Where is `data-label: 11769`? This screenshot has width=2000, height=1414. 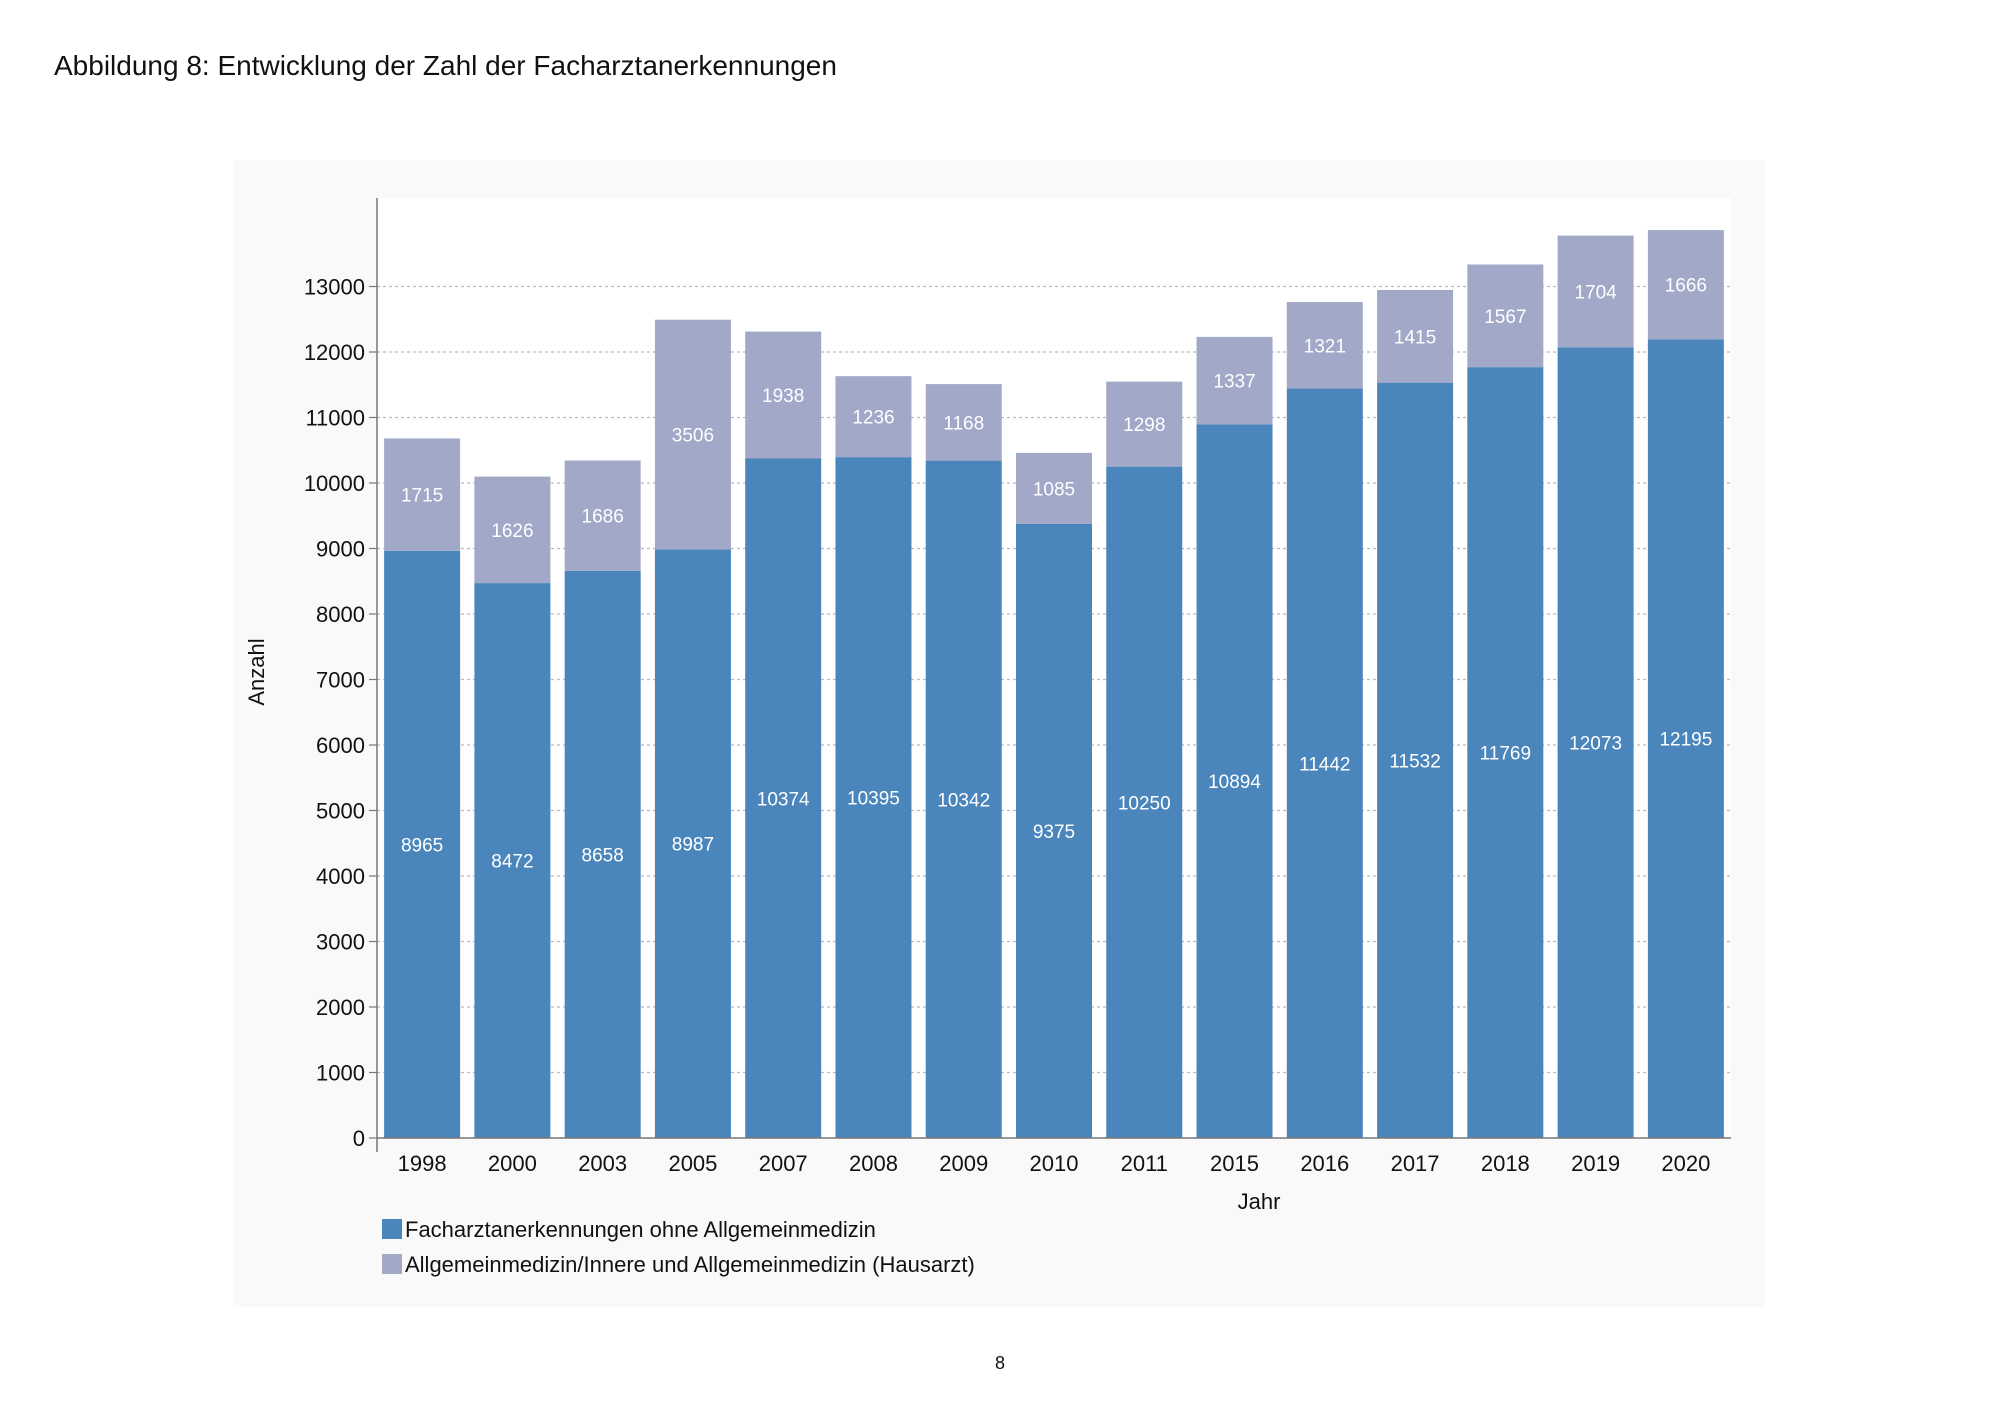 data-label: 11769 is located at coordinates (1505, 754).